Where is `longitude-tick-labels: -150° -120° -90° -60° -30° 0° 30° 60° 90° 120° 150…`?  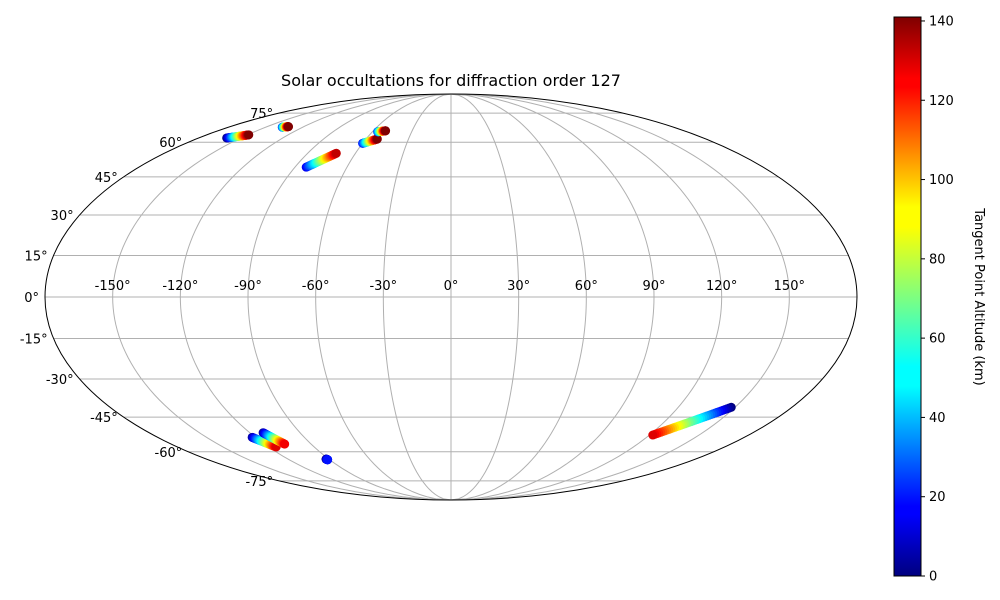
longitude-tick-labels: -150° -120° -90° -60° -30° 0° 30° 60° 90° 120° 150… is located at coordinates (450, 286).